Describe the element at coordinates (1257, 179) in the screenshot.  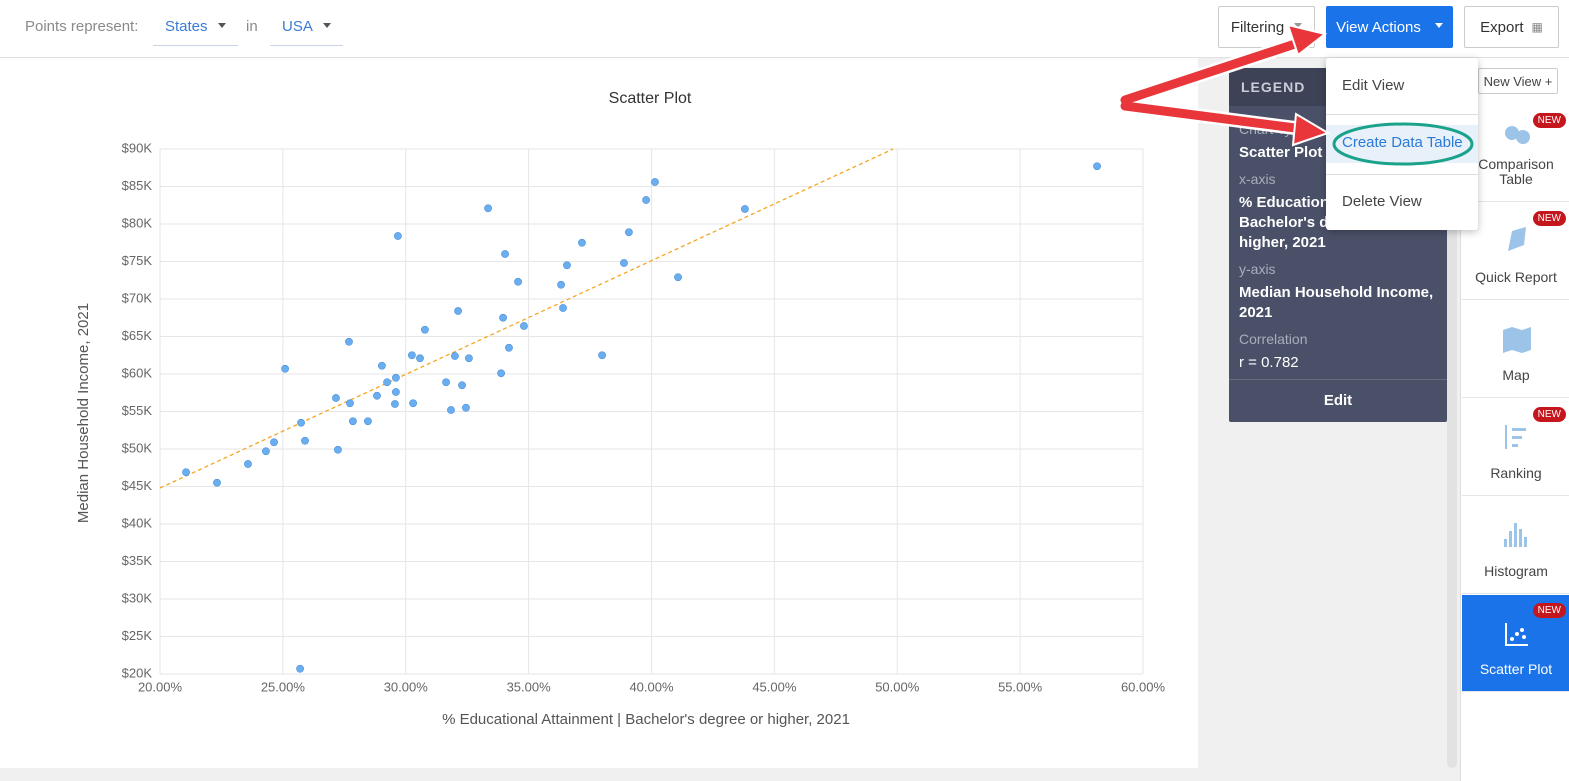
I see `x-axis-legend-label: x-axis` at that location.